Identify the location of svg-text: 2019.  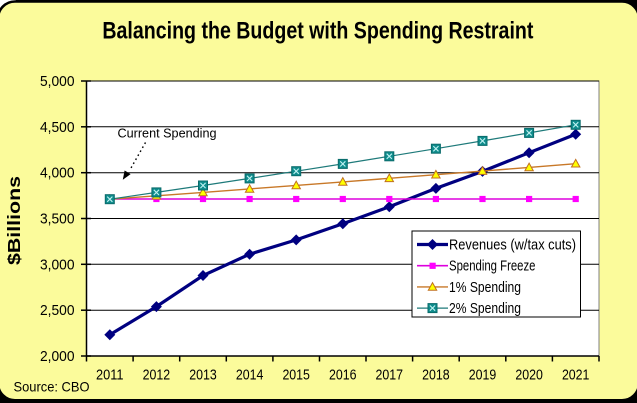
(483, 376).